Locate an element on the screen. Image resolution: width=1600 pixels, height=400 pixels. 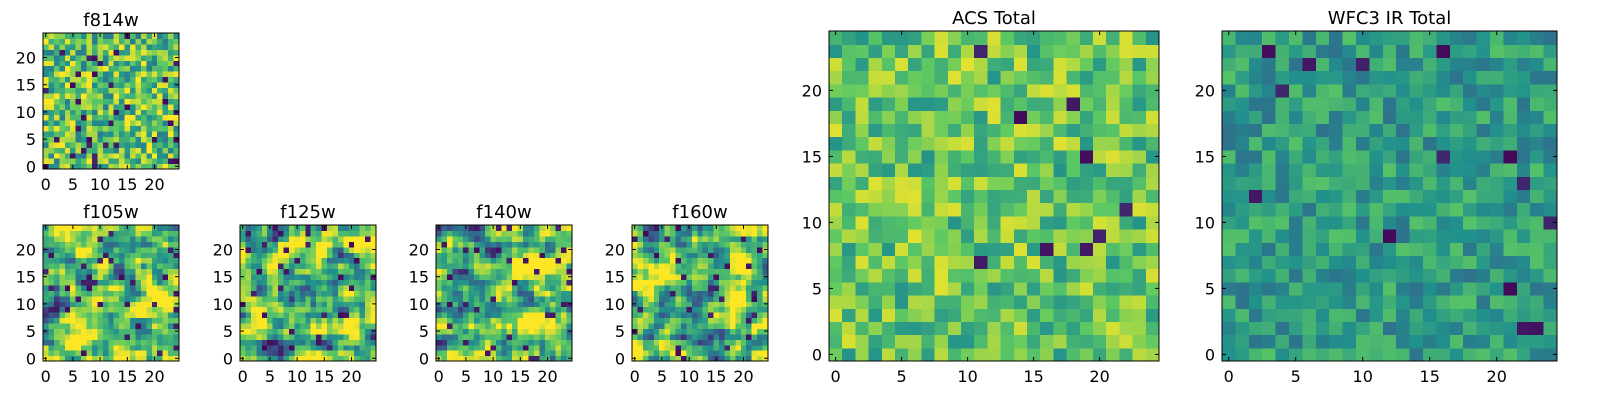
x-tick-label: 10 is located at coordinates (297, 376).